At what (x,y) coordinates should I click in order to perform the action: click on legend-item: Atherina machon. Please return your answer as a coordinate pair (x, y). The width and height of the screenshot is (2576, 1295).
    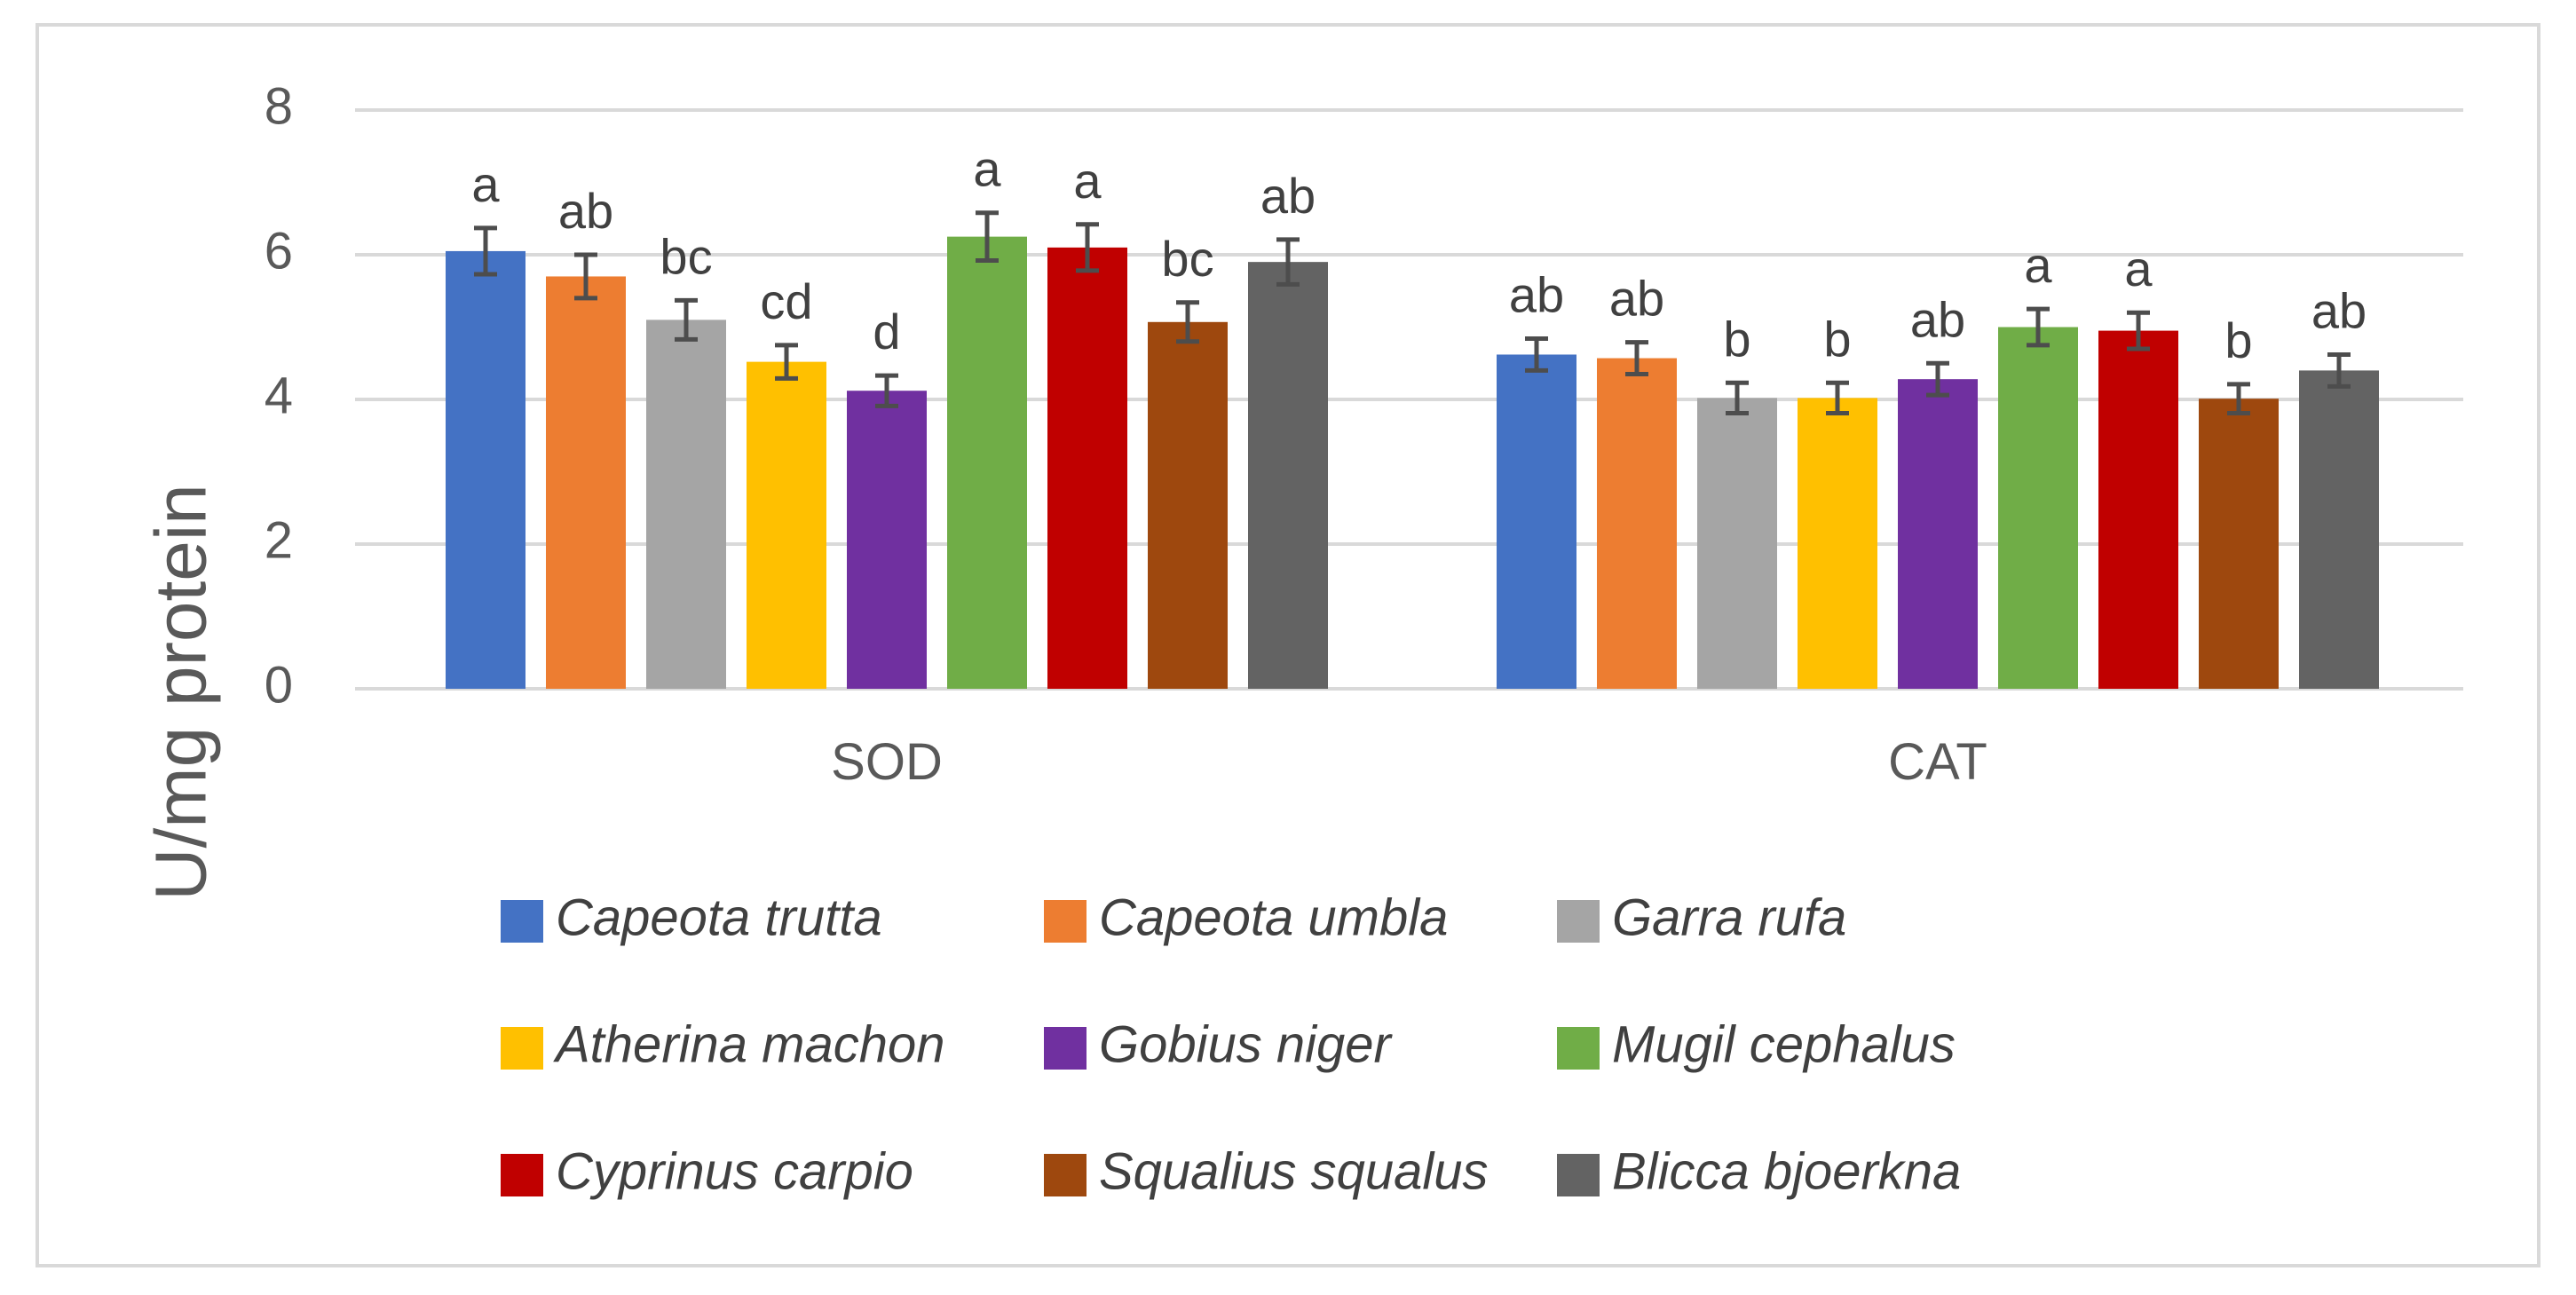
    Looking at the image, I should click on (722, 1044).